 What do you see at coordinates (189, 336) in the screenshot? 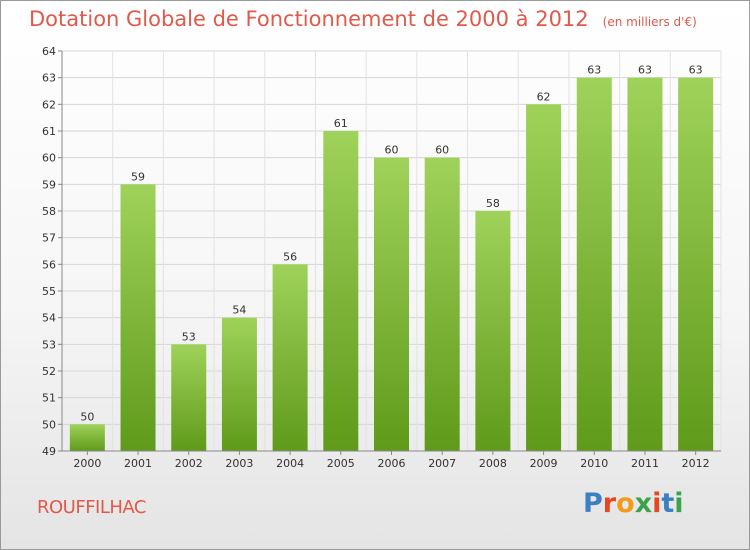
I see `data-label: 53` at bounding box center [189, 336].